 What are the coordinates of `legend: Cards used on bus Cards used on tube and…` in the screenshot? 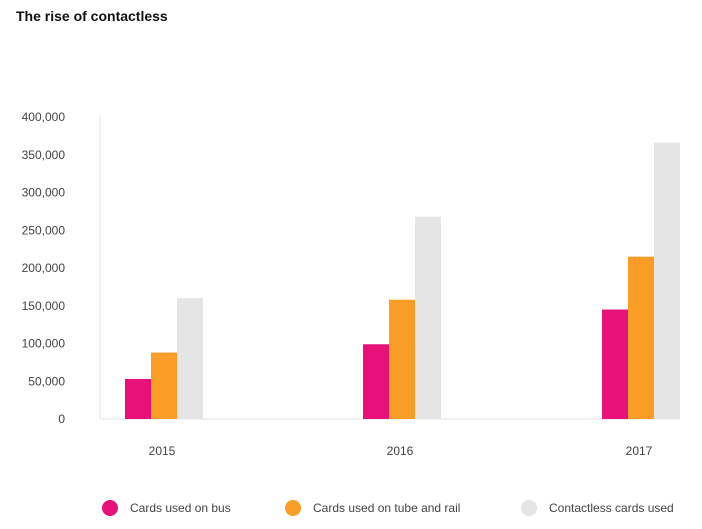 It's located at (351, 510).